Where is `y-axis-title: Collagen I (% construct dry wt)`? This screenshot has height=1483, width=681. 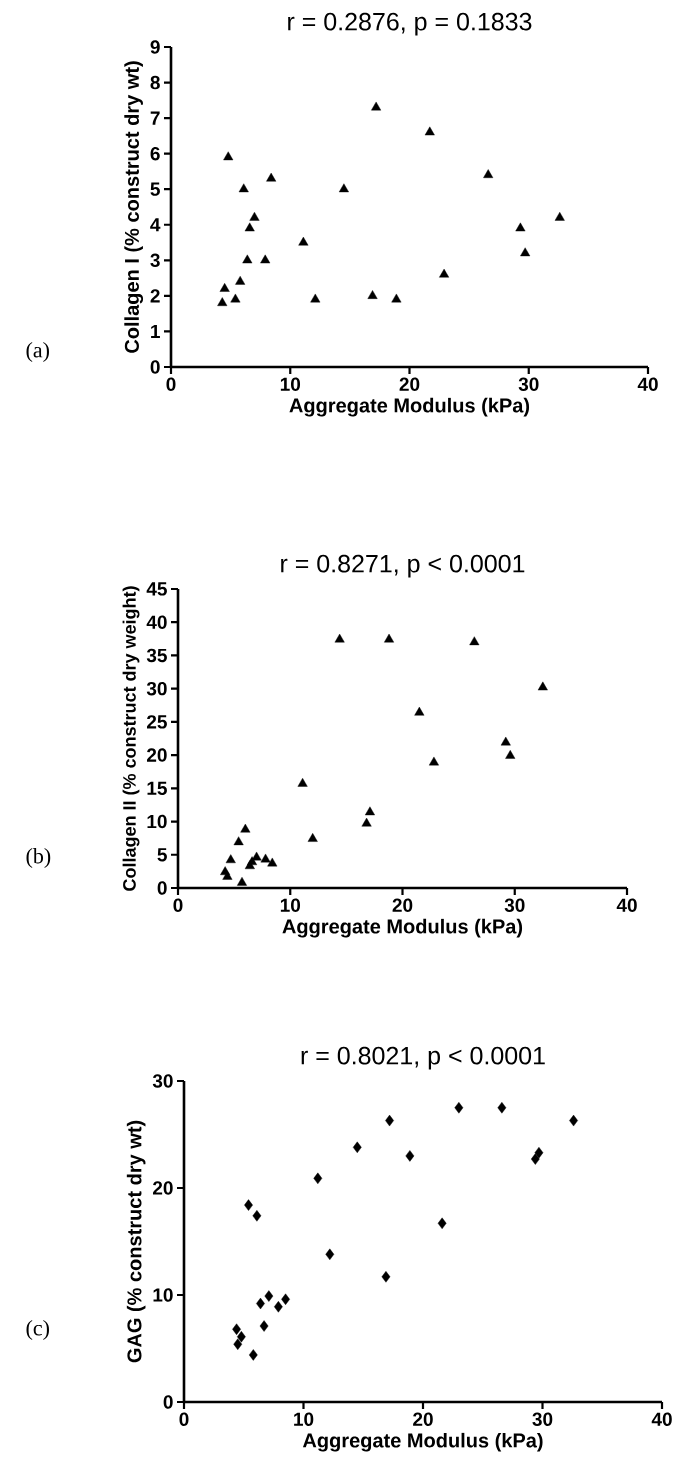
y-axis-title: Collagen I (% construct dry wt) is located at coordinates (134, 207).